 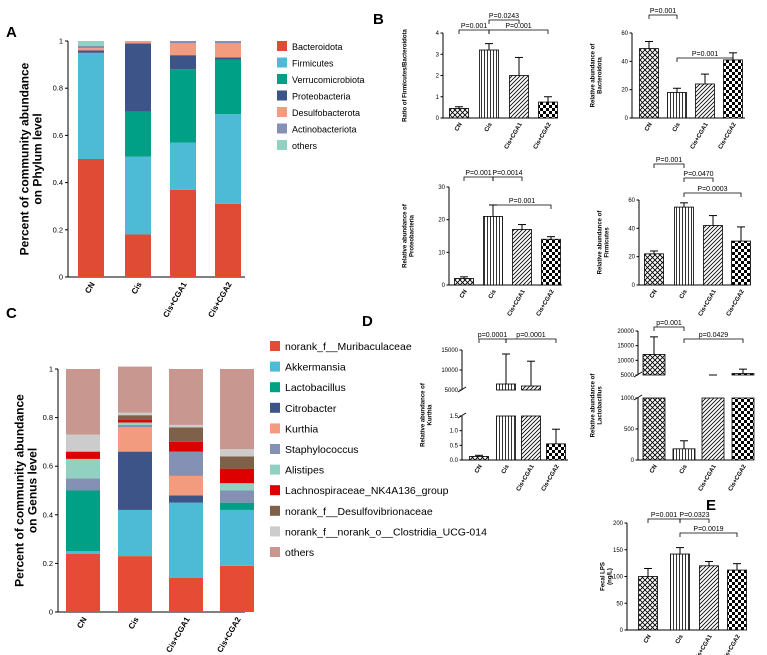 I want to click on legend-label: Verrucomicrobiota, so click(x=328, y=80).